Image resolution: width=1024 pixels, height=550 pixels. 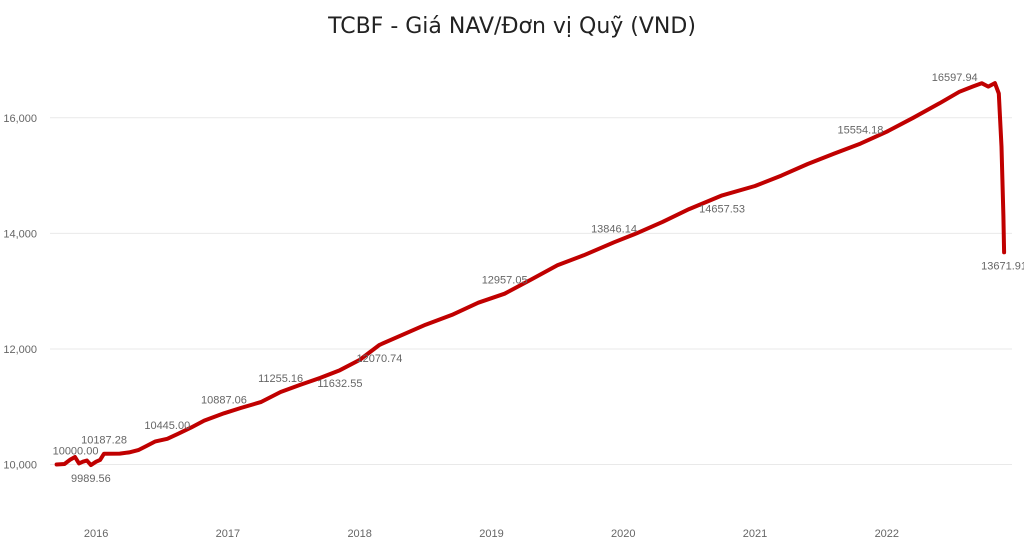 I want to click on data-label: 13846.14, so click(x=614, y=229).